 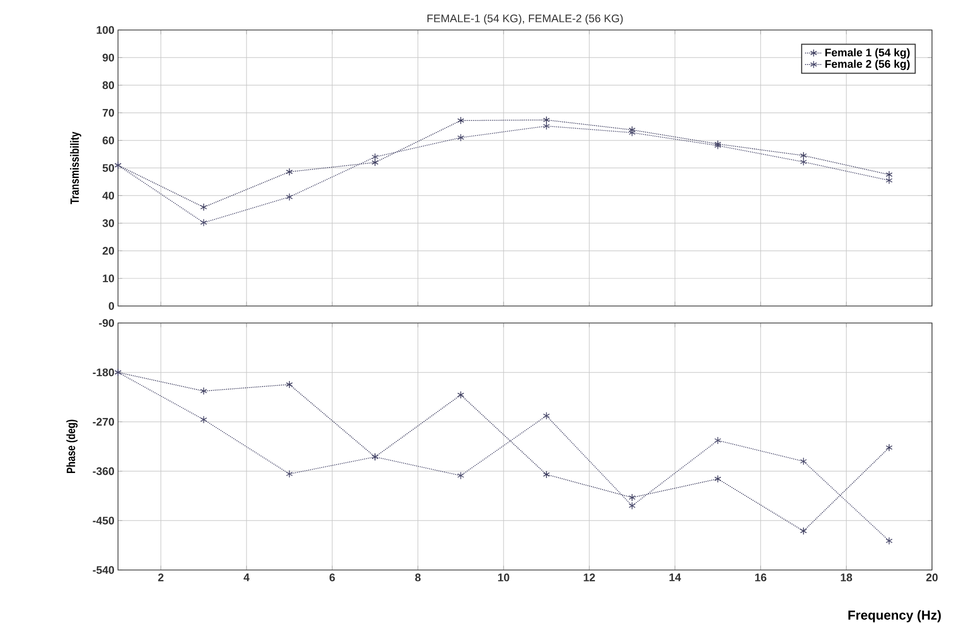 What do you see at coordinates (103, 372) in the screenshot?
I see `y-tick-label: -180` at bounding box center [103, 372].